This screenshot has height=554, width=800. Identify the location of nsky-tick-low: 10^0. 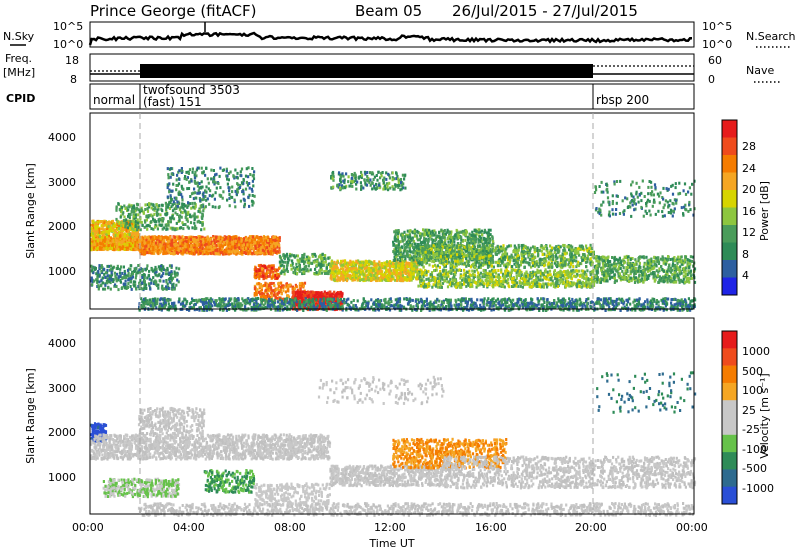
(68, 44).